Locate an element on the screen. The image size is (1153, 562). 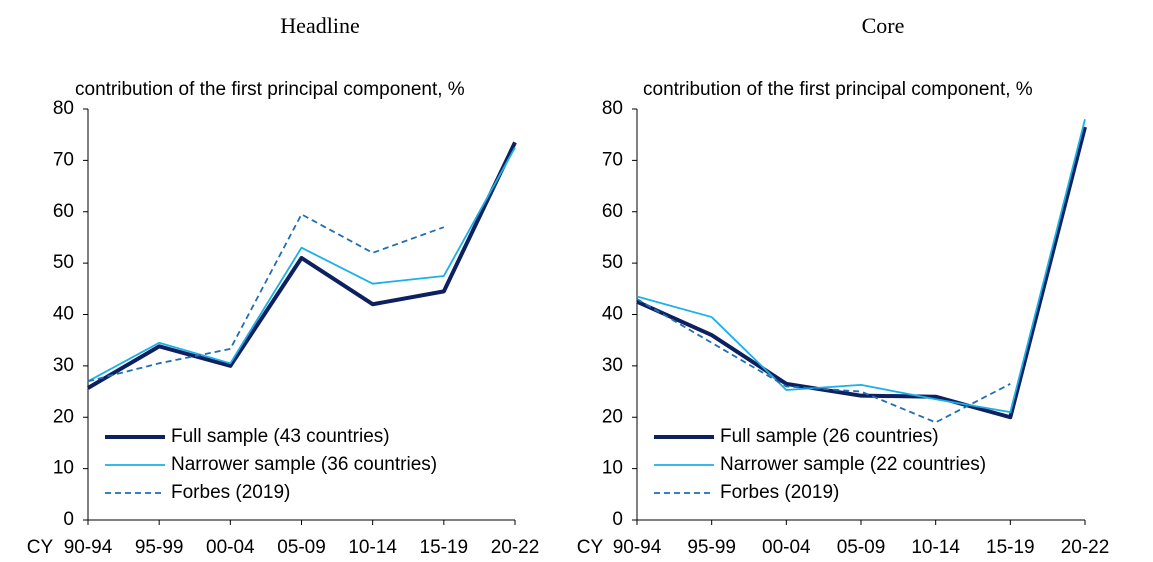
legend-label: Narrower sample (36 countries) is located at coordinates (304, 464).